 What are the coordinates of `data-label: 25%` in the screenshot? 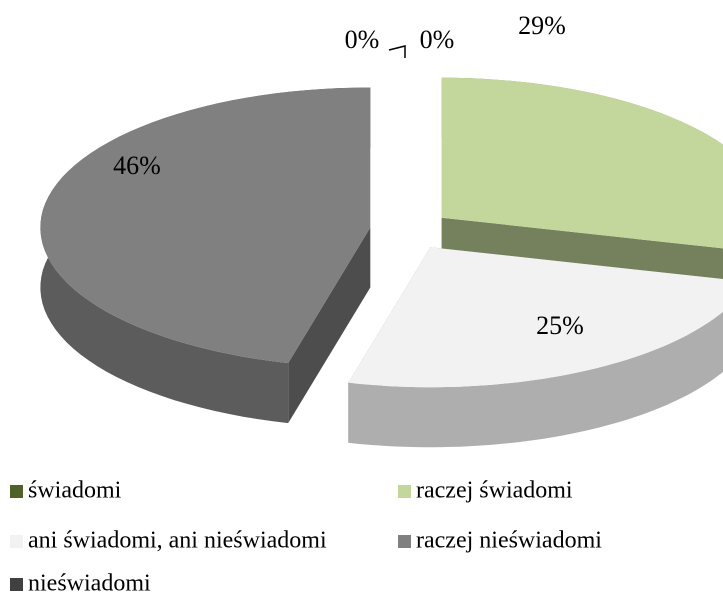 It's located at (560, 325).